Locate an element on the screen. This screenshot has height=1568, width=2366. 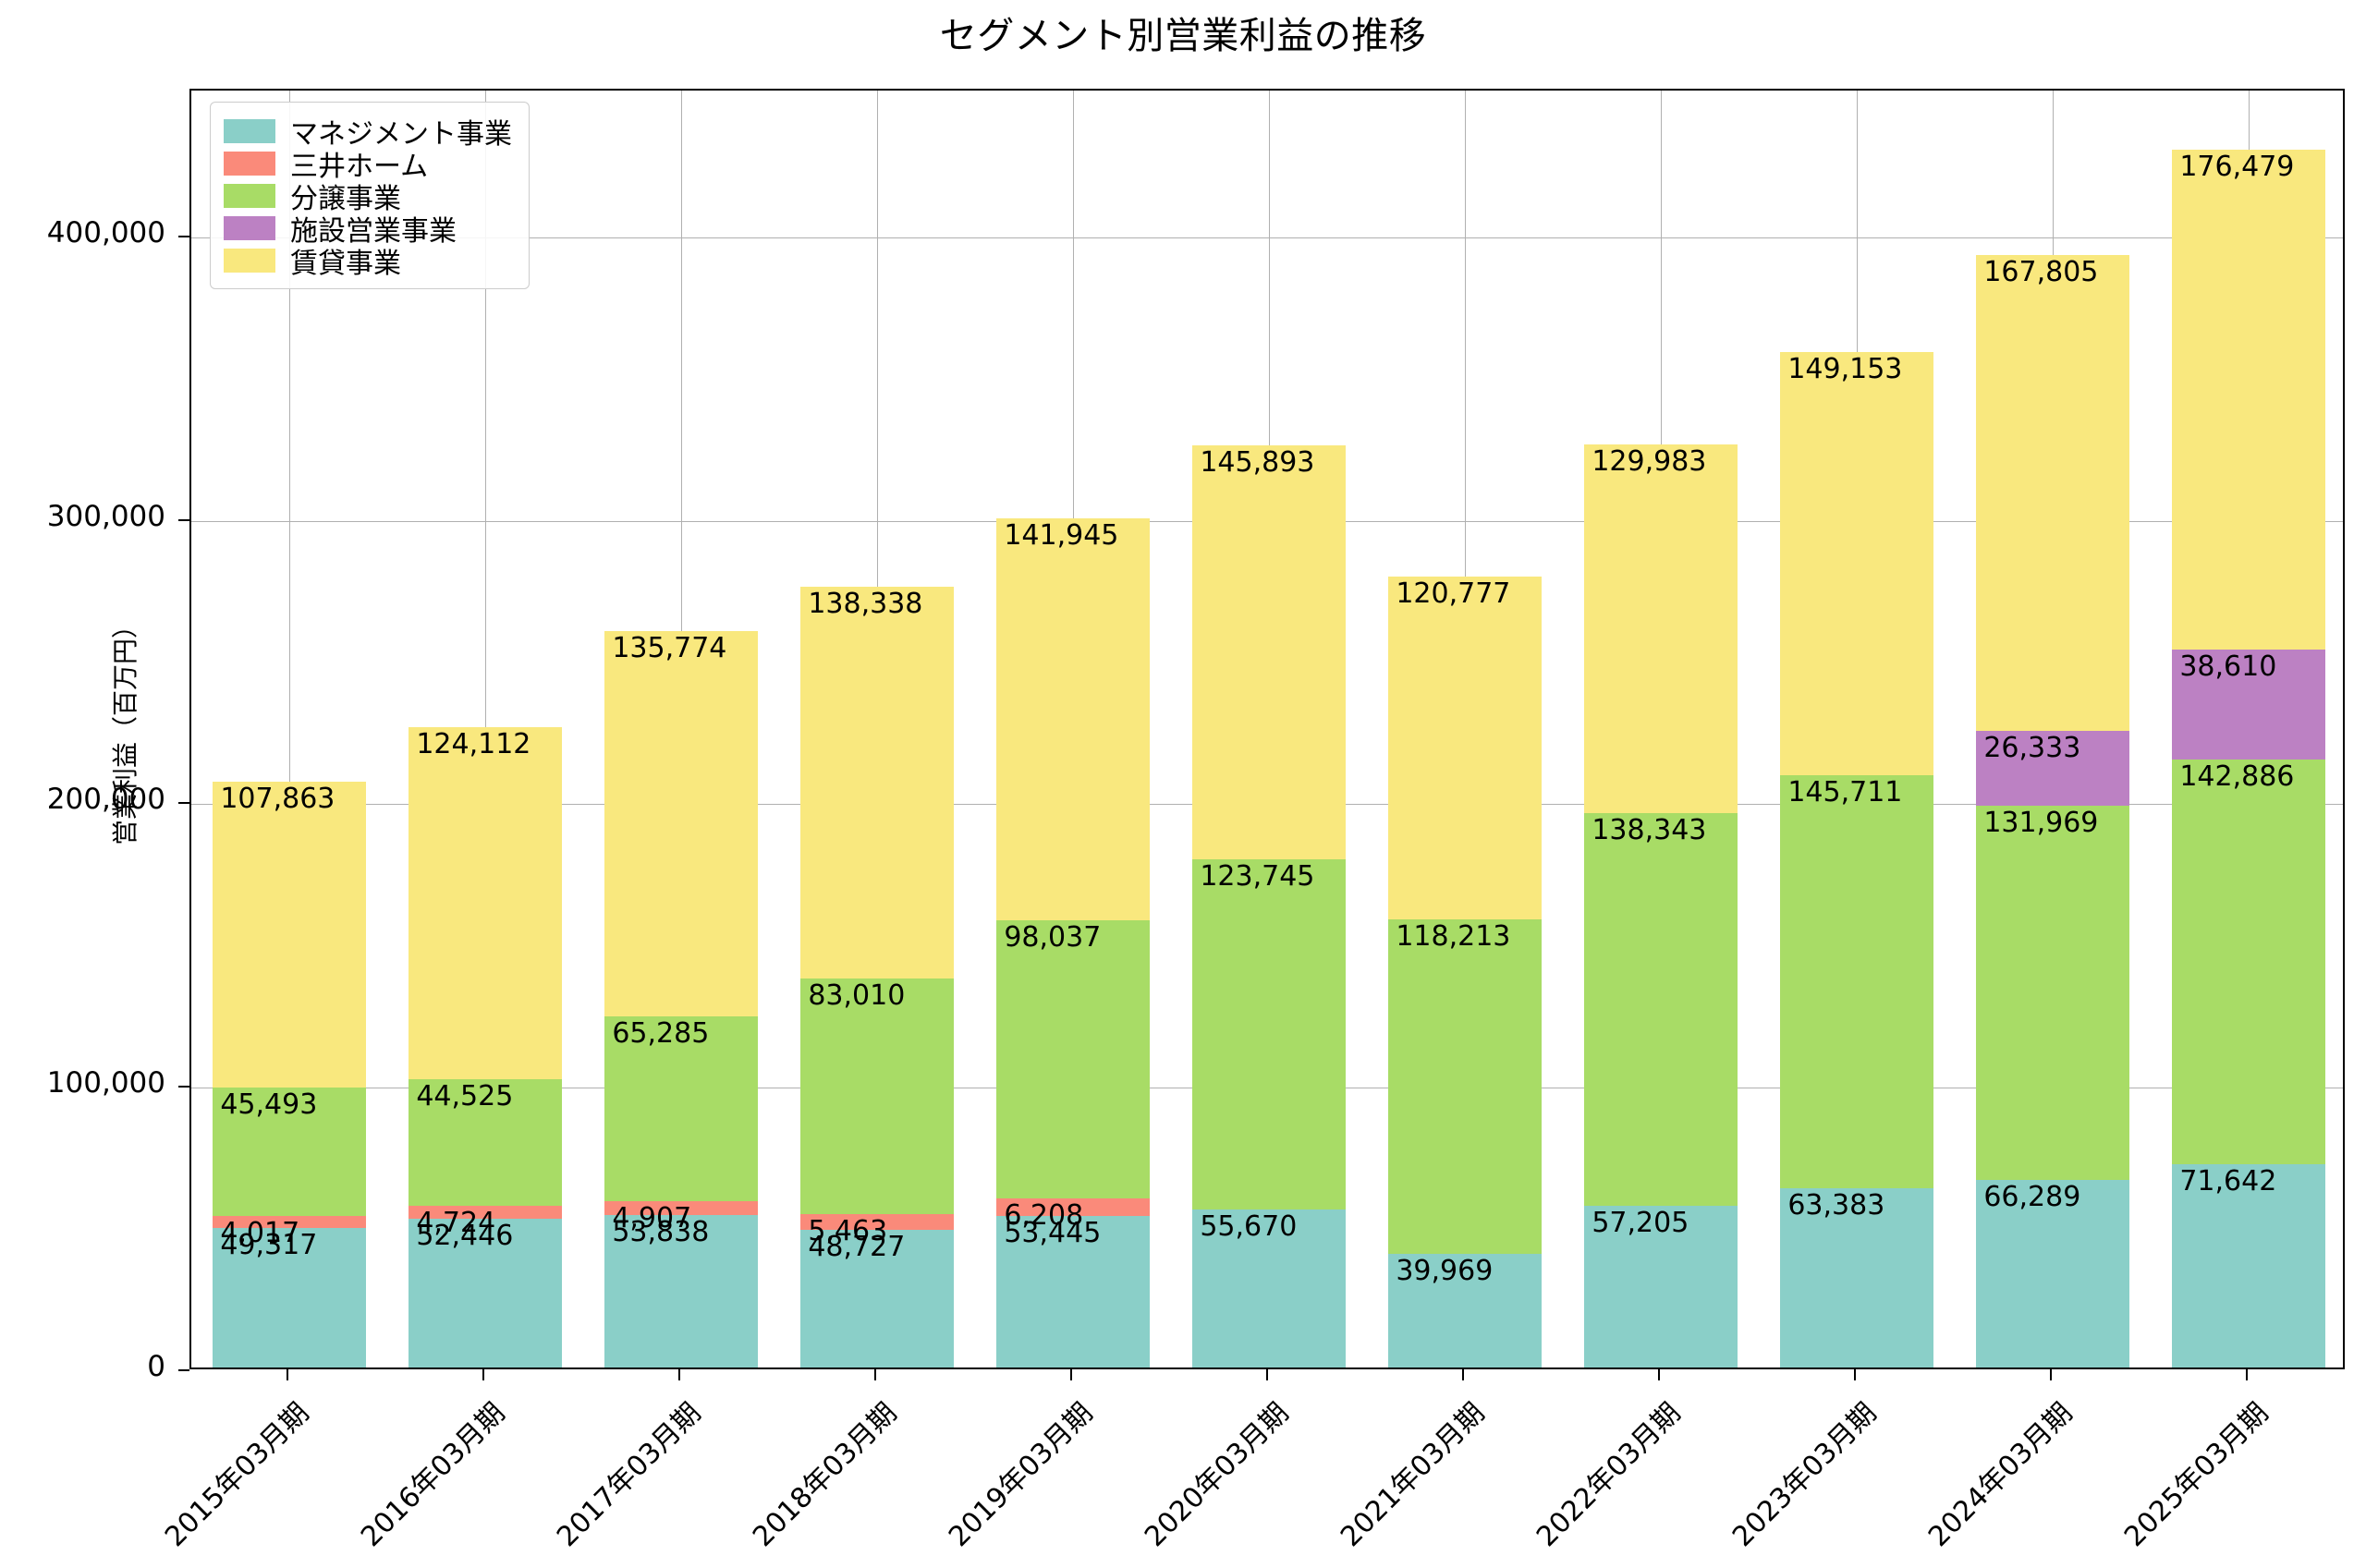
bar-value-label: 118,213 is located at coordinates (1454, 936).